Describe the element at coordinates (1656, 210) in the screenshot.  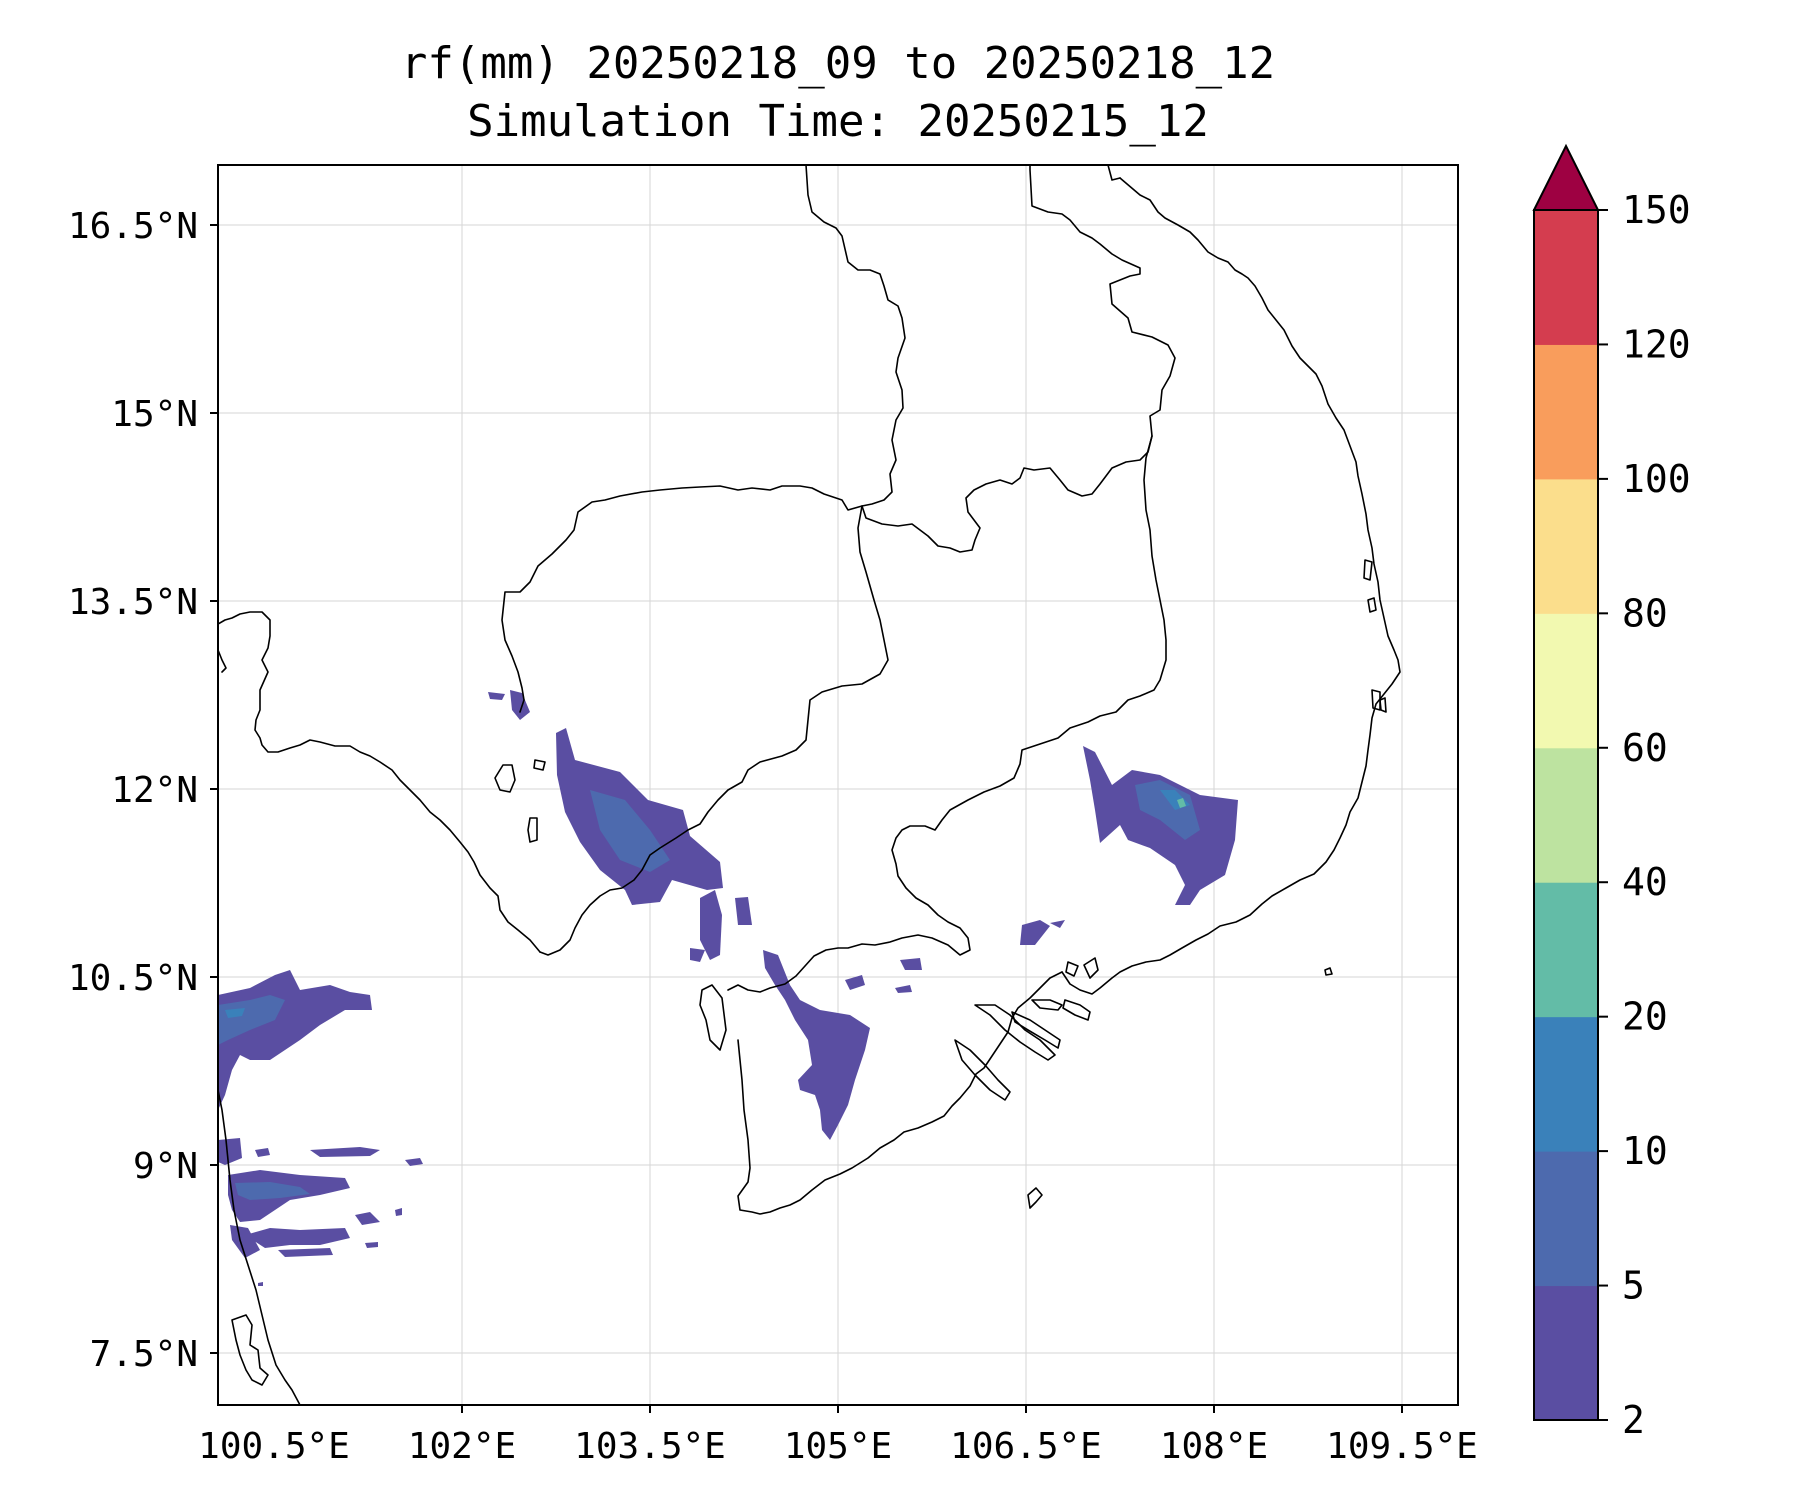
I see `colorbar-tick-label: 150` at that location.